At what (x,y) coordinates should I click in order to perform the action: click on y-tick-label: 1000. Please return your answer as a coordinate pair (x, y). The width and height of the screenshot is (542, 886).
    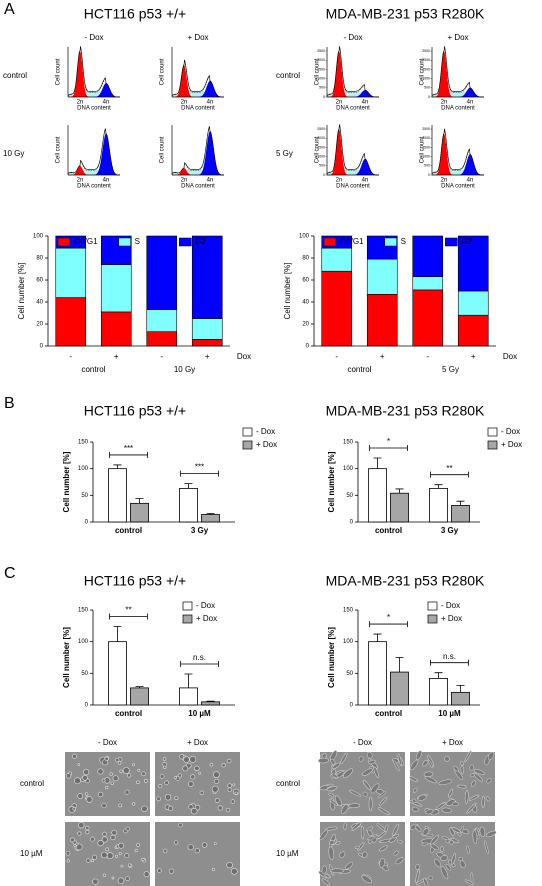
    Looking at the image, I should click on (426, 157).